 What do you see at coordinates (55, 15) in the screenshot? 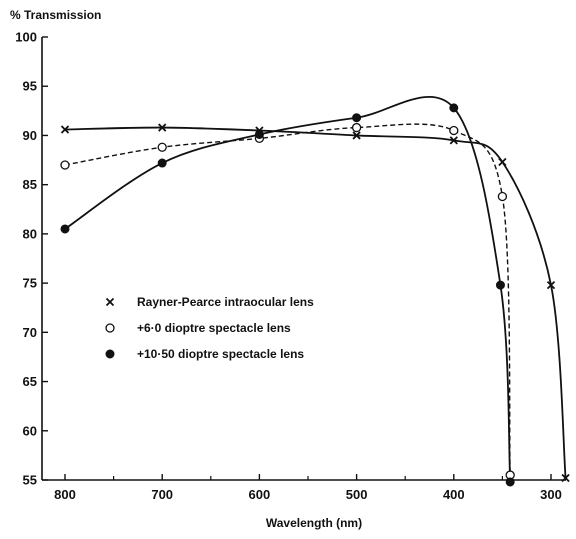
I see `y-axis-title: % Transmission` at bounding box center [55, 15].